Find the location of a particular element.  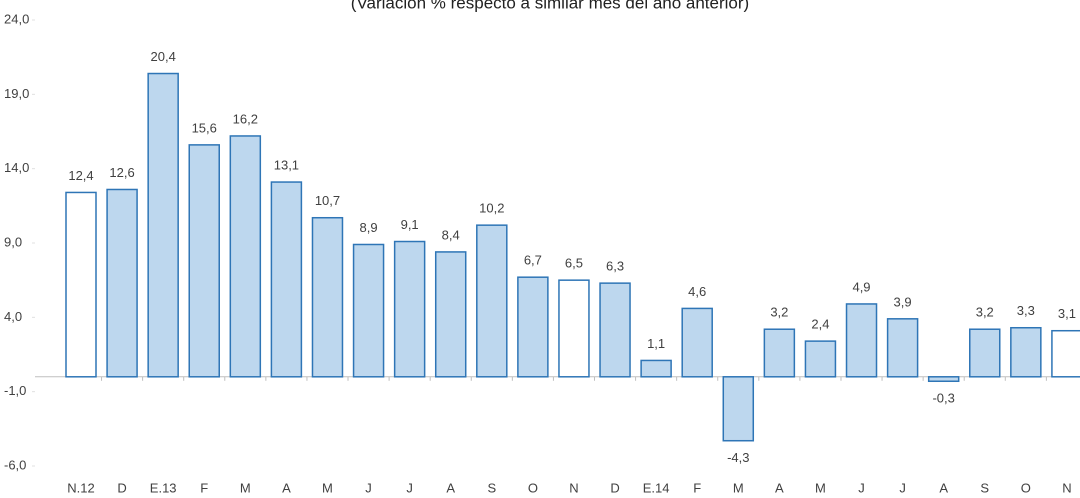

value-label: -4,3 is located at coordinates (738, 457).